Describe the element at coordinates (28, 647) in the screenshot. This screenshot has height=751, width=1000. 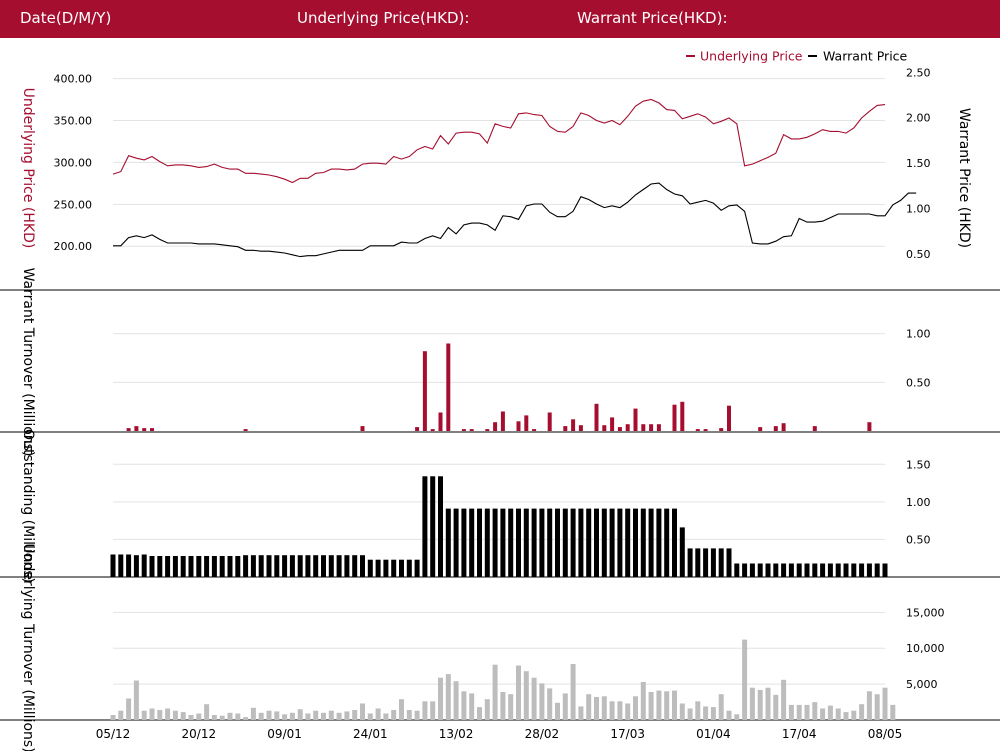
I see `y-label-underlying-turnover: Underlying Turnover (Millions)` at that location.